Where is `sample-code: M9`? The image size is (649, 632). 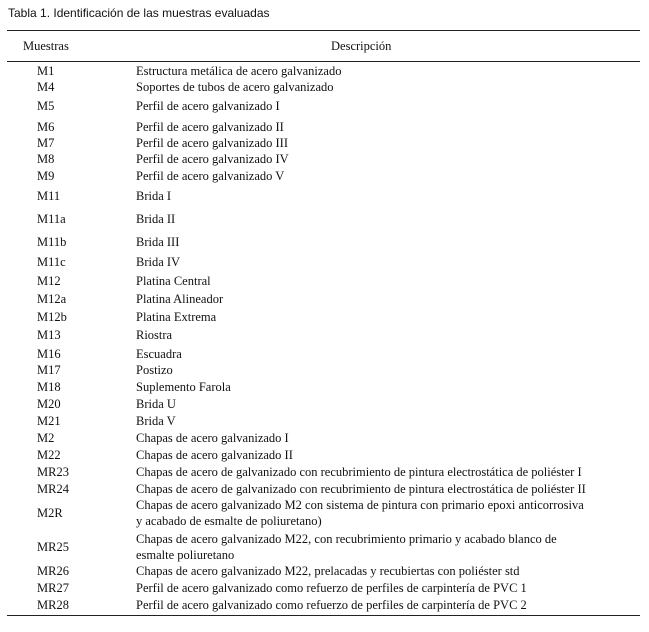 sample-code: M9 is located at coordinates (46, 176).